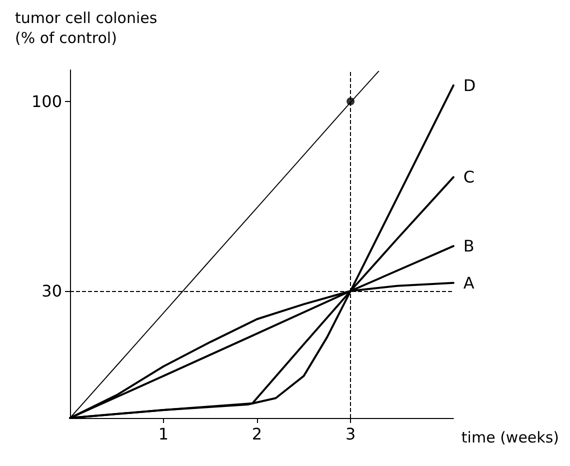  What do you see at coordinates (46, 101) in the screenshot?
I see `y-tick-label: 100` at bounding box center [46, 101].